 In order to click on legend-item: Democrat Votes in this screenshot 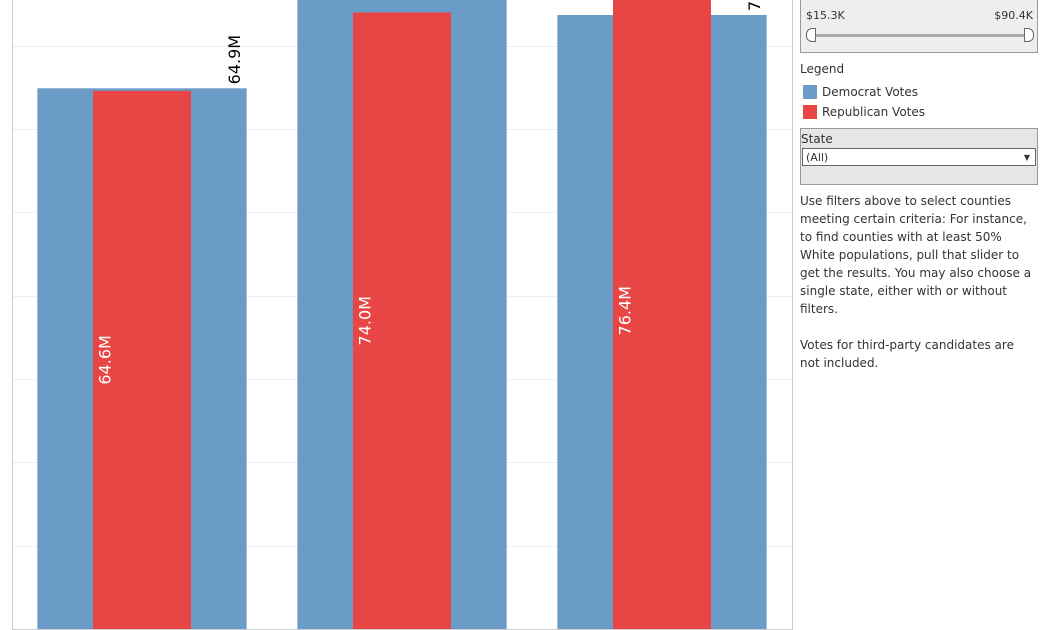, I will do `click(864, 92)`.